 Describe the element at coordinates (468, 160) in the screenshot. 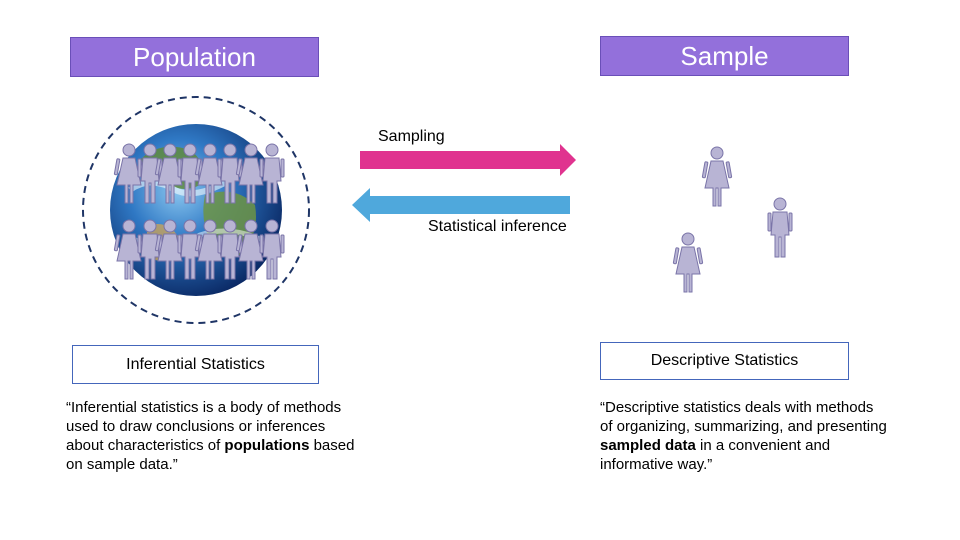

I see `sampling-arrow` at that location.